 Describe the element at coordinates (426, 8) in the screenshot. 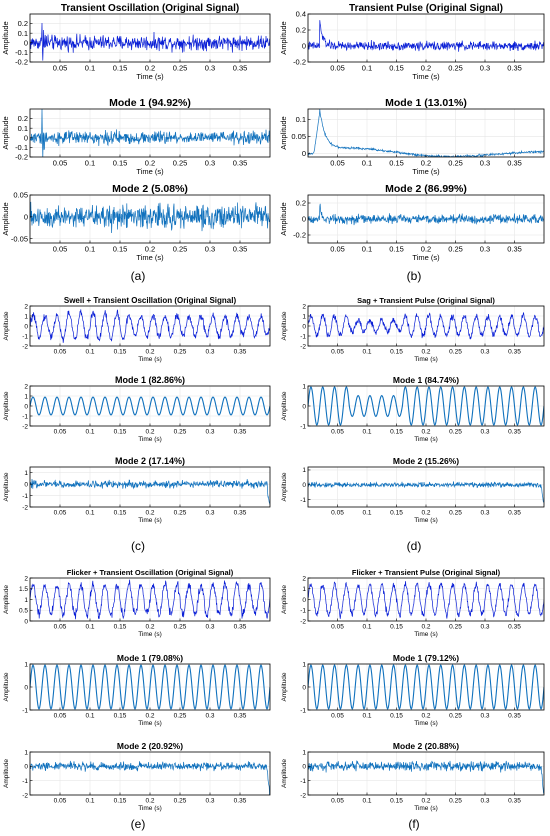

I see `subplot-title: Transient Pulse (Original Signal)` at that location.